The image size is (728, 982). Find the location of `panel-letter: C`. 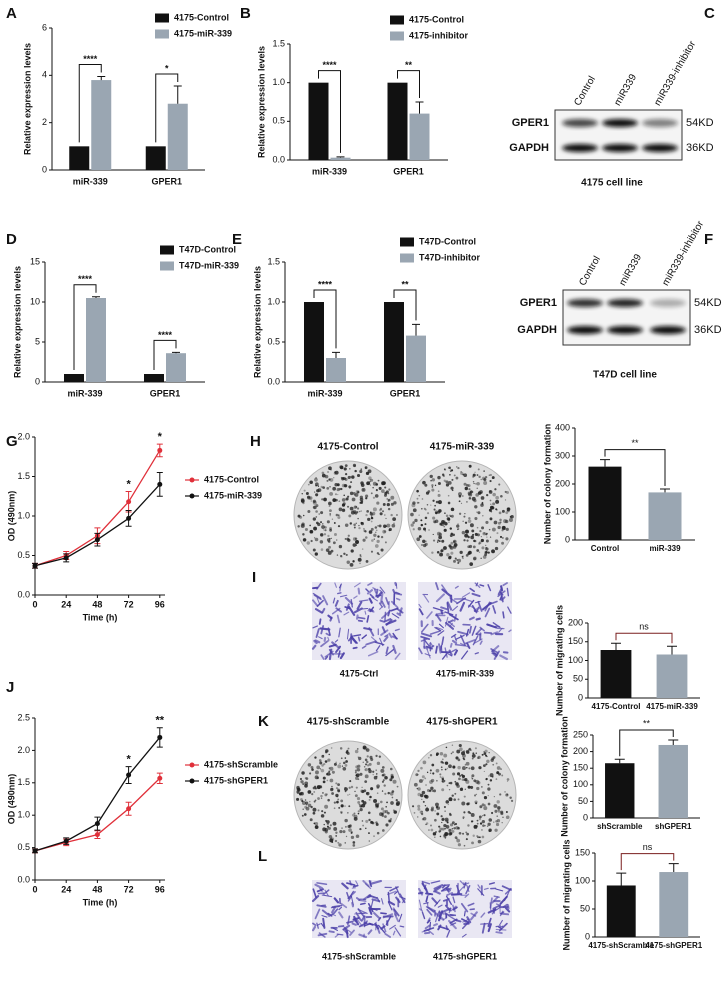

panel-letter: C is located at coordinates (709, 13).